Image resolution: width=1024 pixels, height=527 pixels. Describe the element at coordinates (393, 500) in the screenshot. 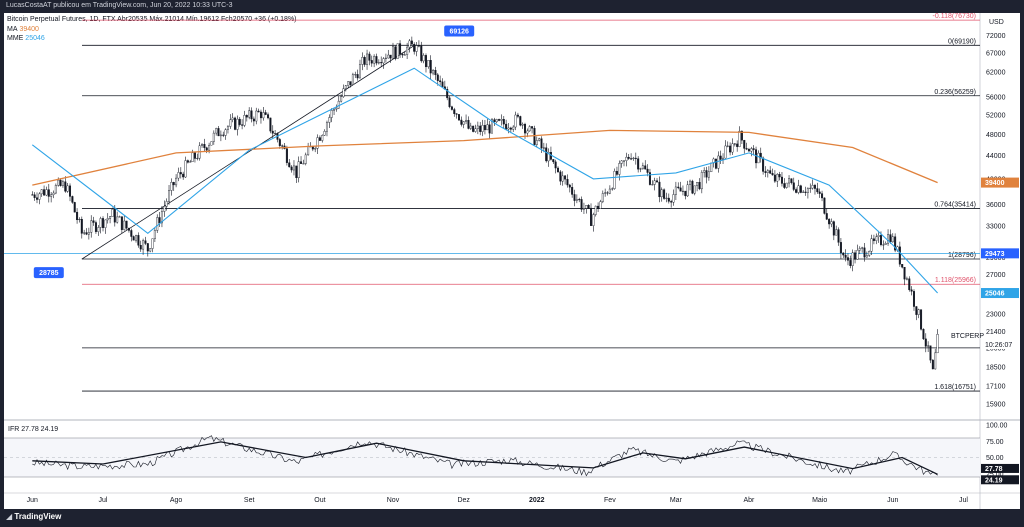

I see `x-tick-label: Nov` at that location.